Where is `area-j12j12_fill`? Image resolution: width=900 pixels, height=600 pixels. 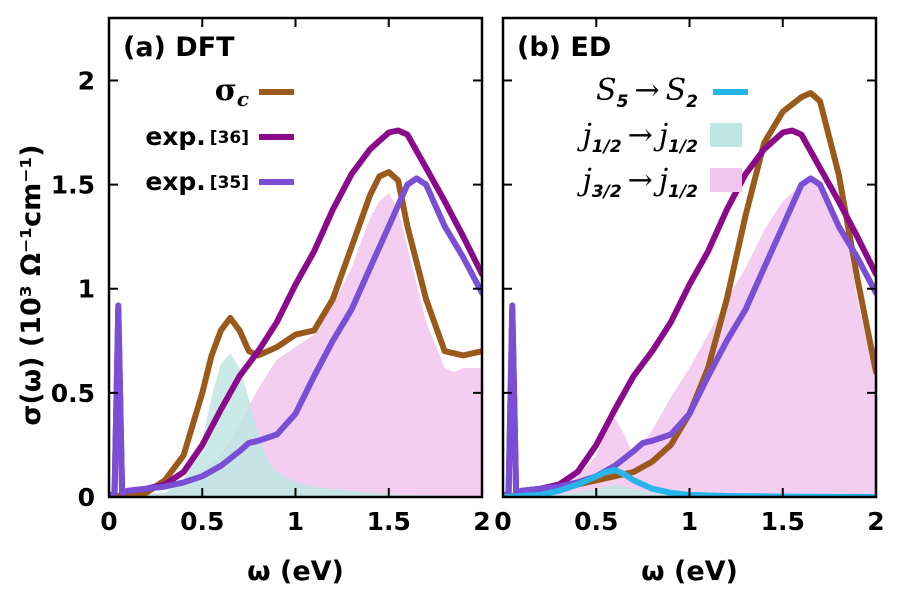 area-j12j12_fill is located at coordinates (300, 425).